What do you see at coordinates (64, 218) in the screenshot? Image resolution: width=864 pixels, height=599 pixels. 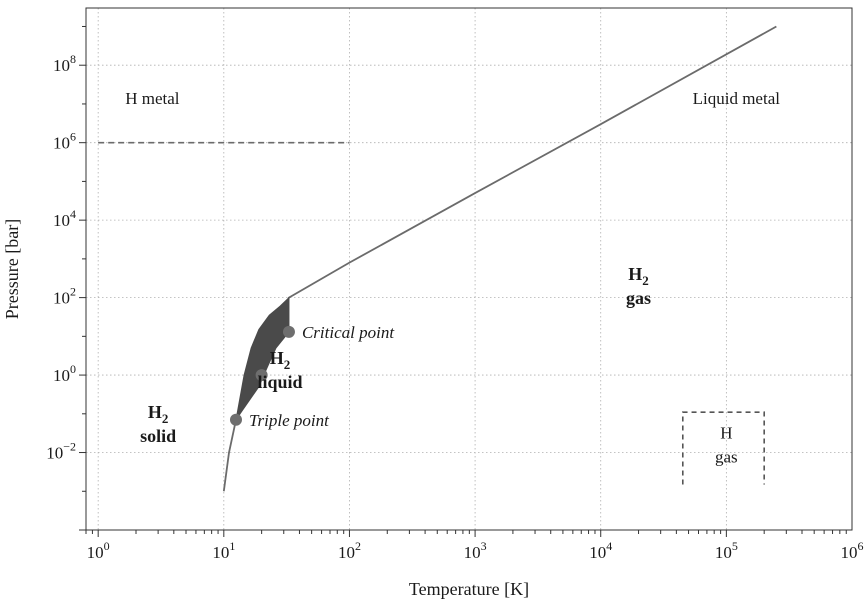 I see `y-tick-label: 10⁴` at bounding box center [64, 218].